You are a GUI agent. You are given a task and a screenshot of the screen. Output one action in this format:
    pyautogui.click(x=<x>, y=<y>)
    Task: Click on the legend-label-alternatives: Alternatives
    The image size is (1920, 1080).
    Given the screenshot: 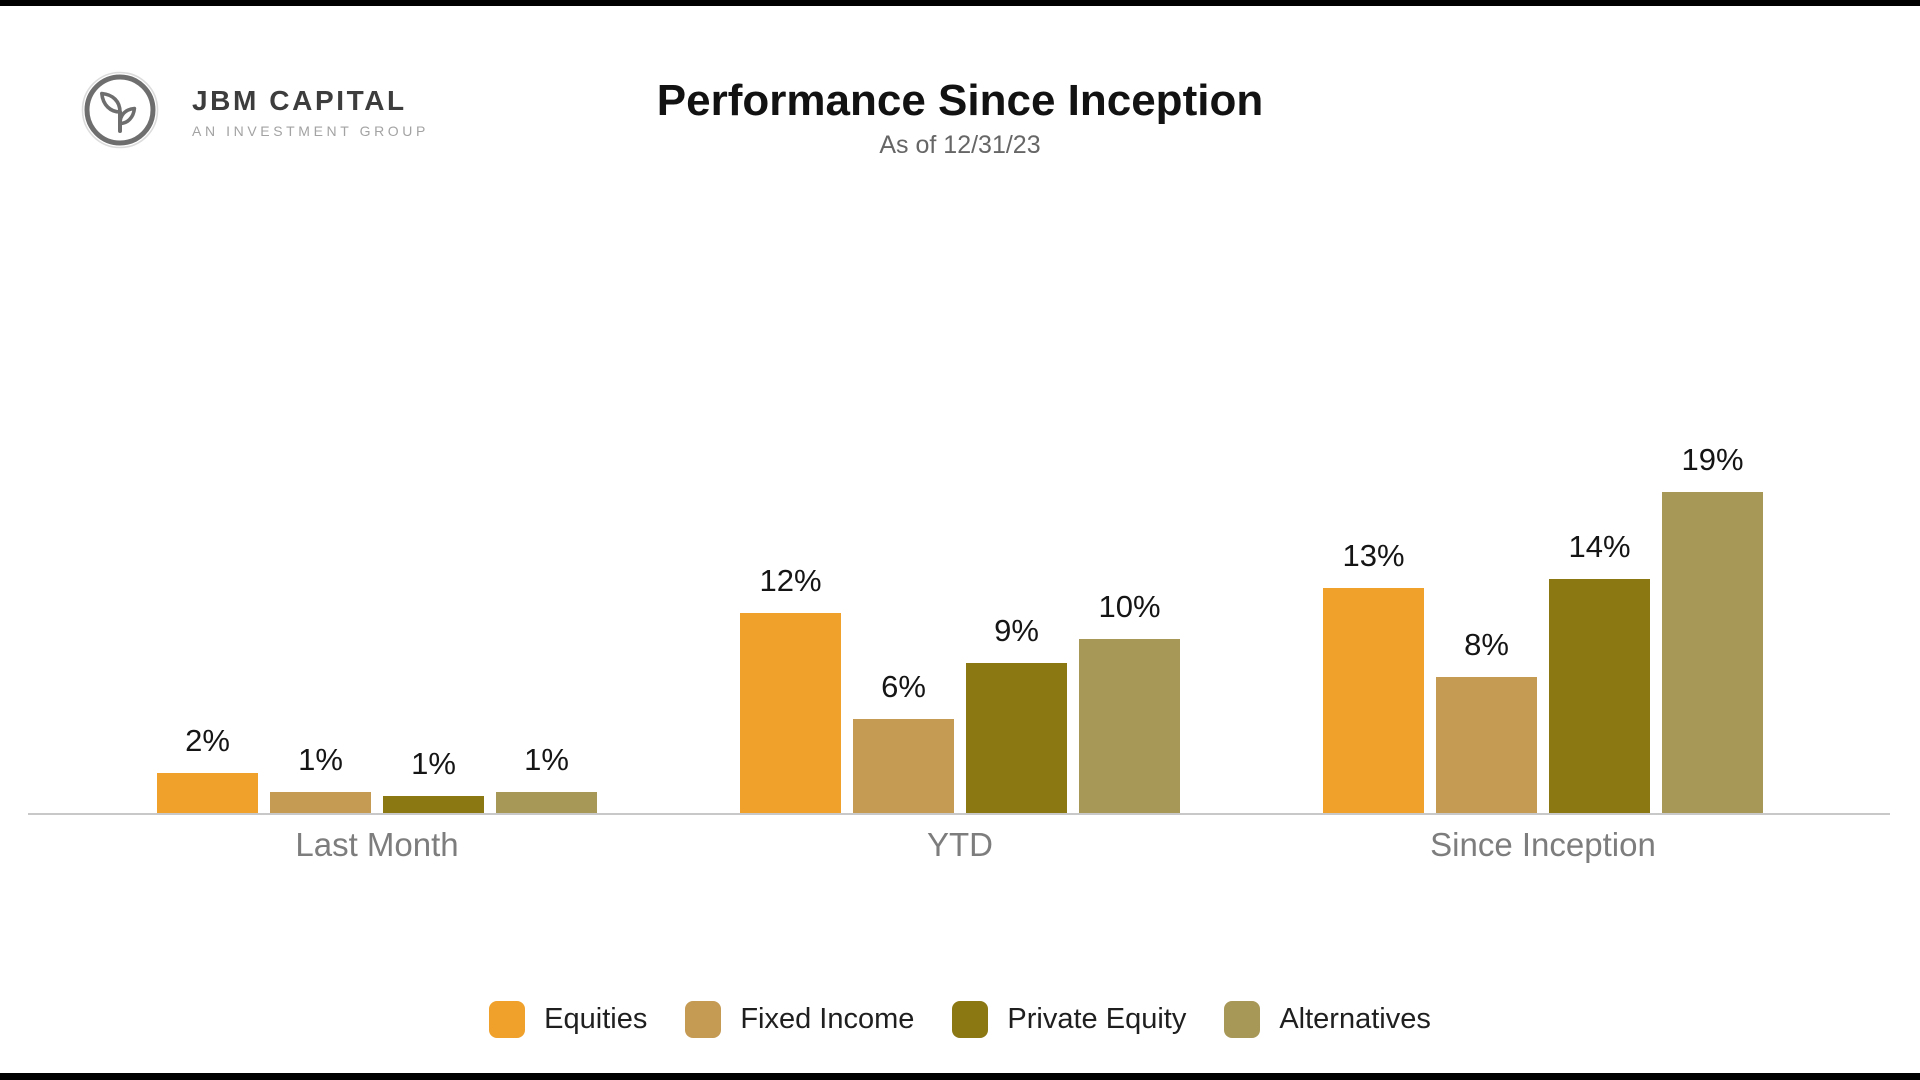 What is the action you would take?
    pyautogui.click(x=1355, y=1019)
    